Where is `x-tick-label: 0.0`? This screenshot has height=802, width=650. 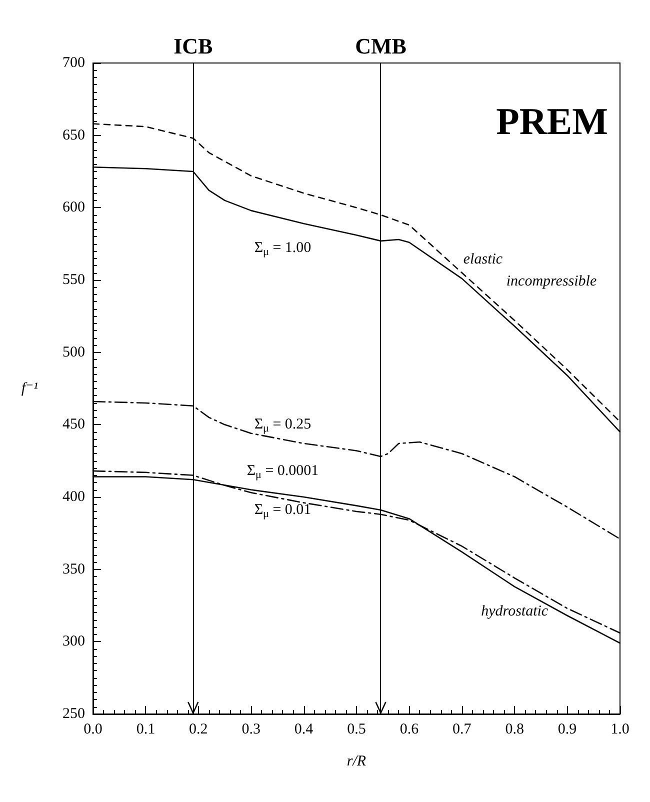 x-tick-label: 0.0 is located at coordinates (93, 730).